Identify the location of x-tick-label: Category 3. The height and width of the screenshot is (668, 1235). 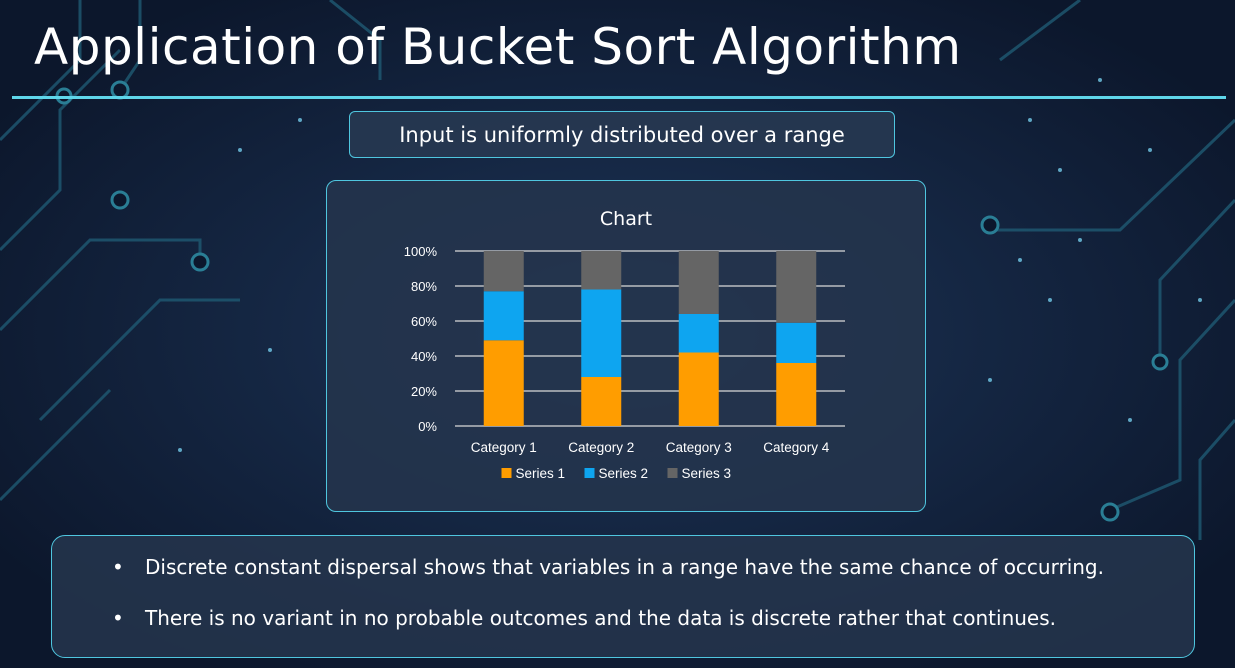
(699, 447).